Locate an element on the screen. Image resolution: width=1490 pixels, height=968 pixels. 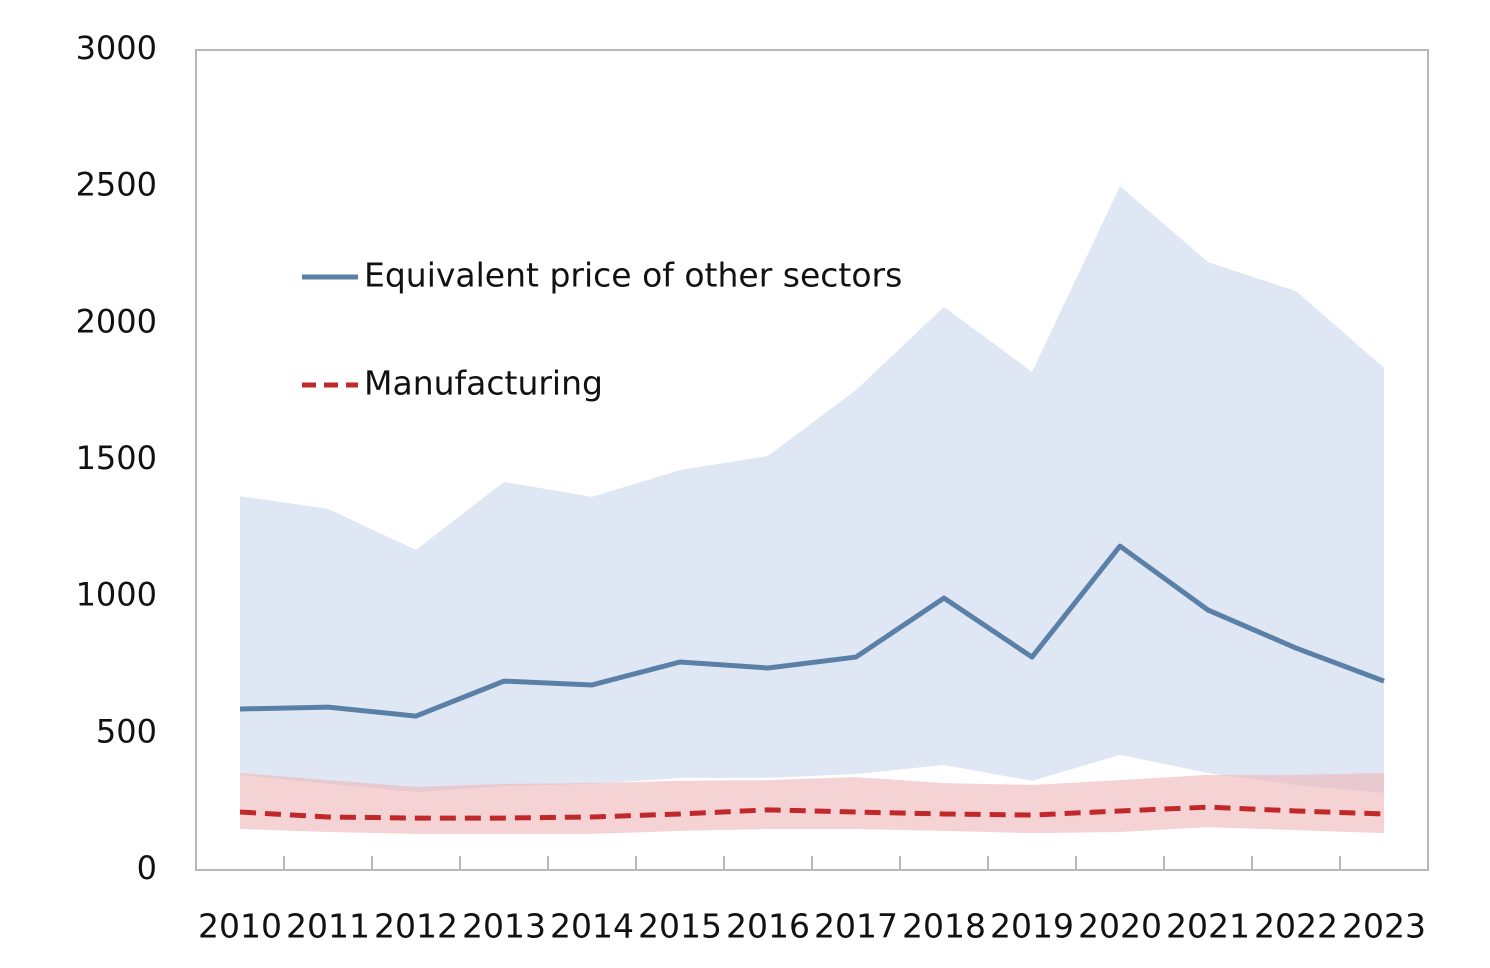
y-tick-label: 2500 is located at coordinates (116, 185).